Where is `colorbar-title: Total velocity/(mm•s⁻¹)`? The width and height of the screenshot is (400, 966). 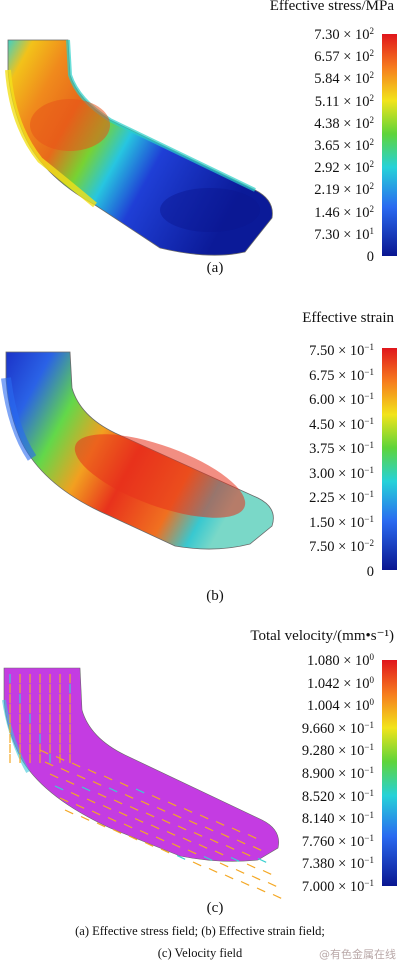 colorbar-title: Total velocity/(mm•s⁻¹) is located at coordinates (322, 636).